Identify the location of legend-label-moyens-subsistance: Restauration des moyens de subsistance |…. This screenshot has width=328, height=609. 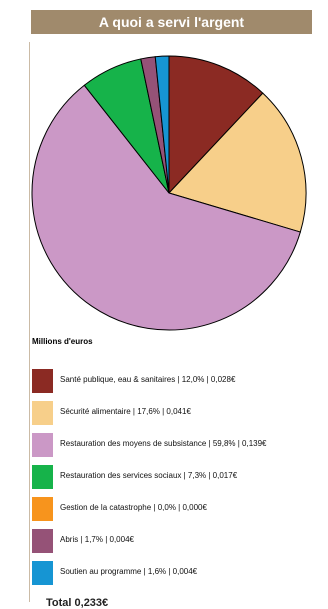
(163, 443).